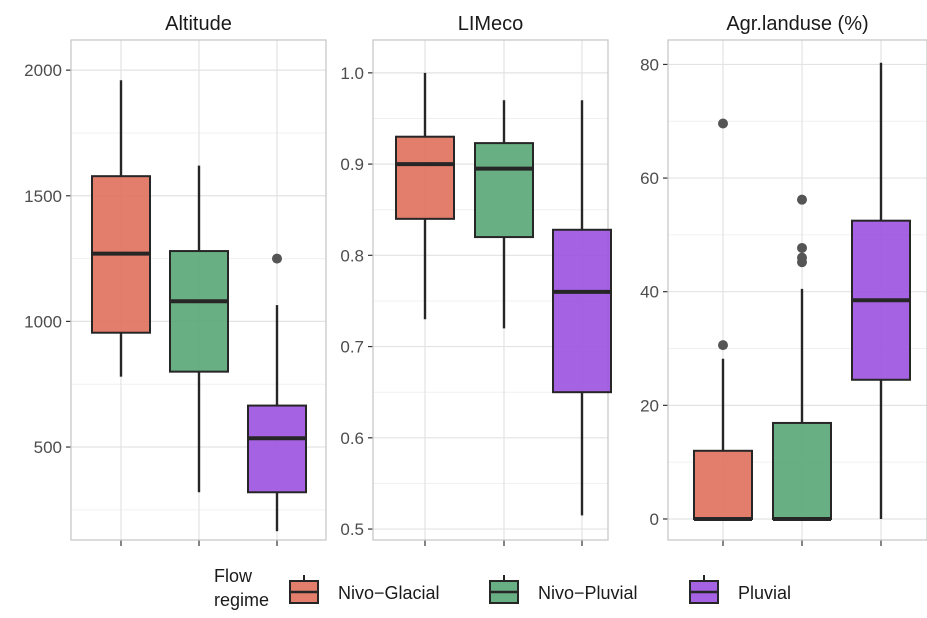  Describe the element at coordinates (43, 196) in the screenshot. I see `y-tick-label: 1500` at that location.